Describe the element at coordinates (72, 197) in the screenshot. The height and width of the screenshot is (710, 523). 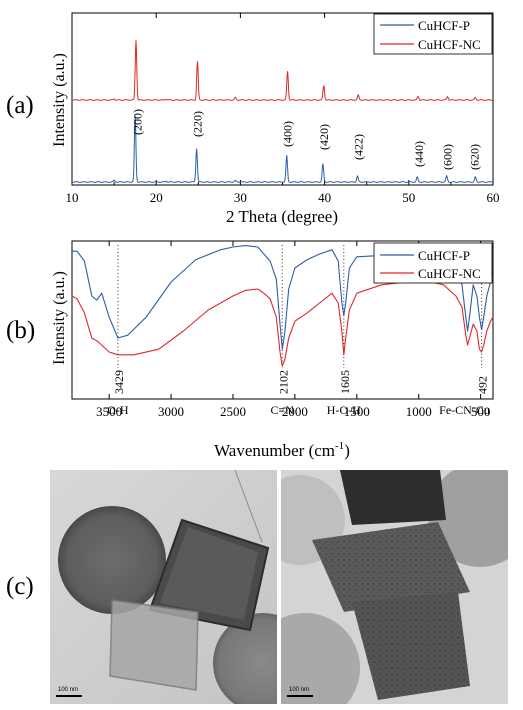
I see `xrd-x-tick-label: 10` at that location.